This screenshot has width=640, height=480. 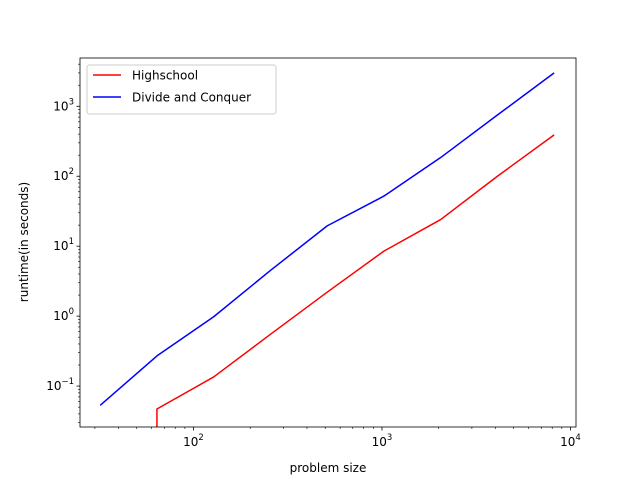 I want to click on x-axis-ticks: 10² 10³ 10⁴, so click(x=382, y=438).